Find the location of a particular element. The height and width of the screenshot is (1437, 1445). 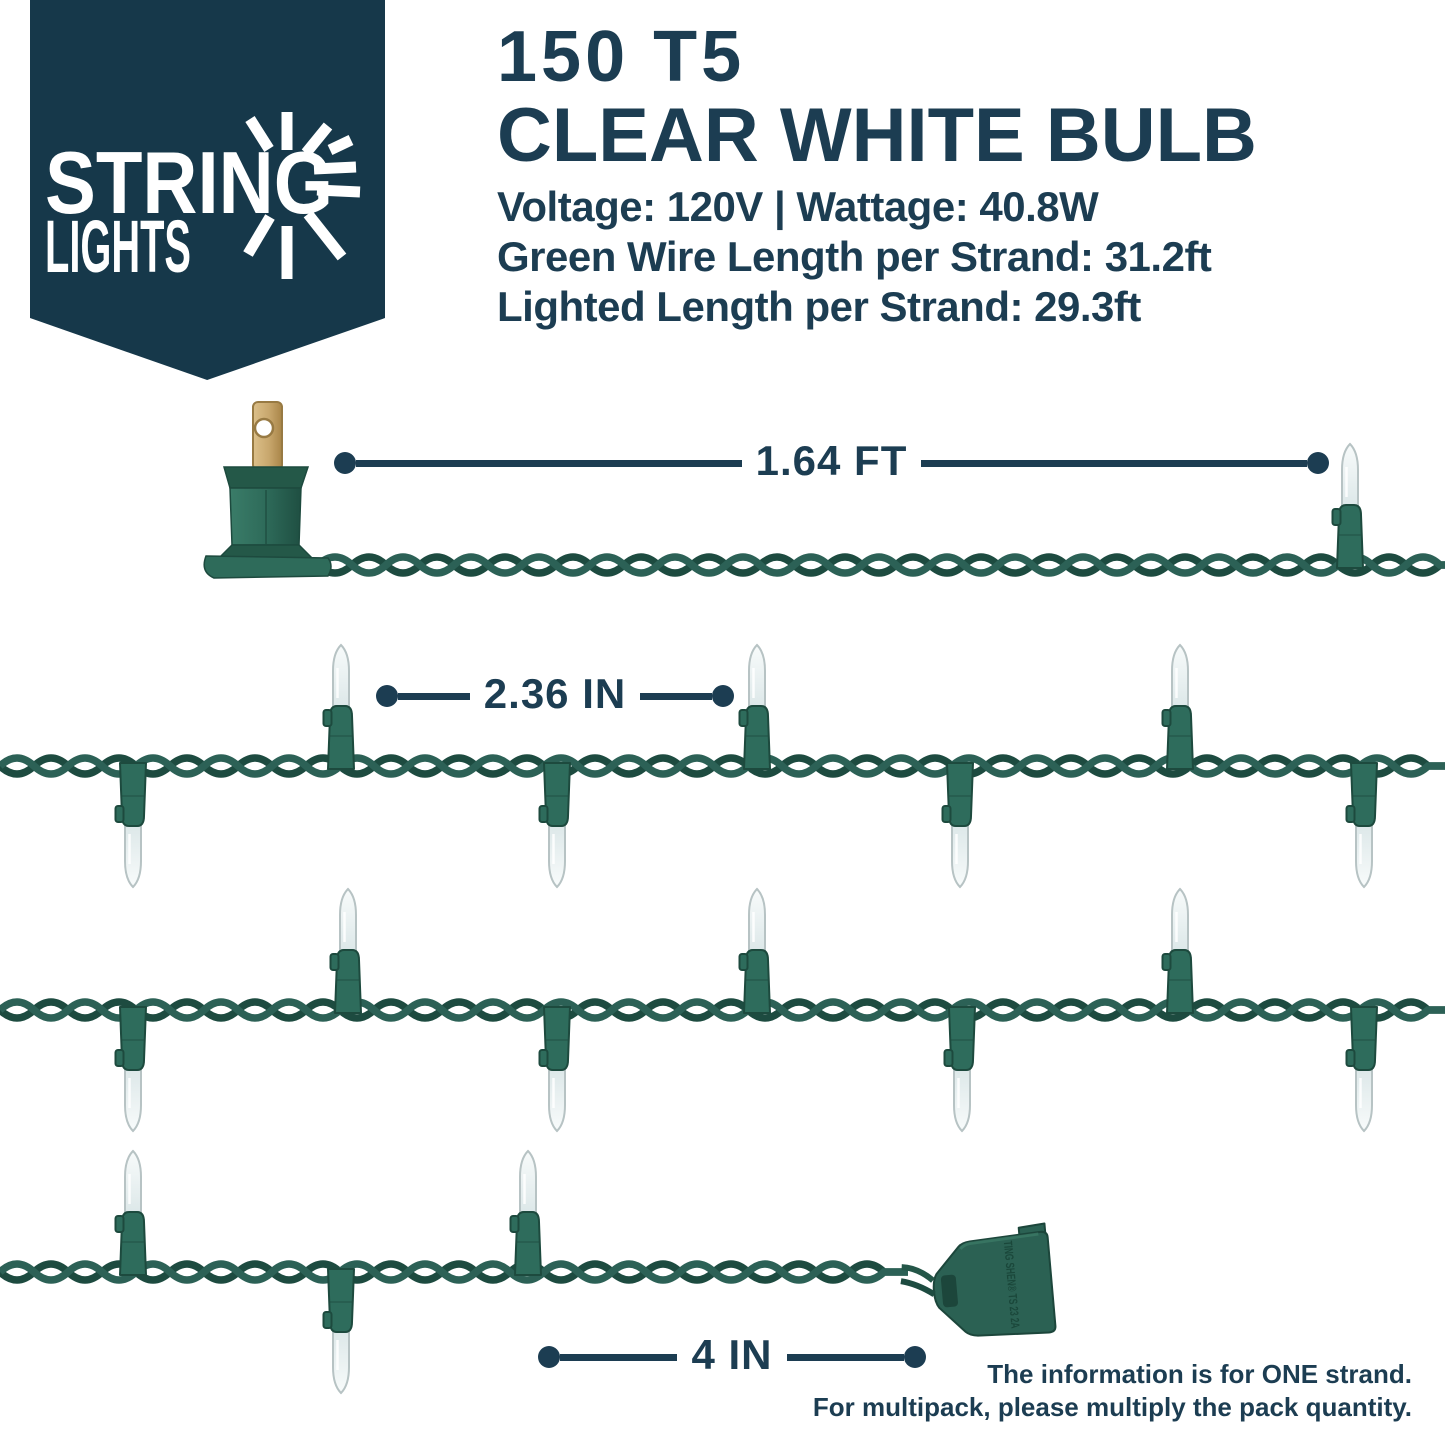

dimension-label: 2.36 IN is located at coordinates (555, 693).